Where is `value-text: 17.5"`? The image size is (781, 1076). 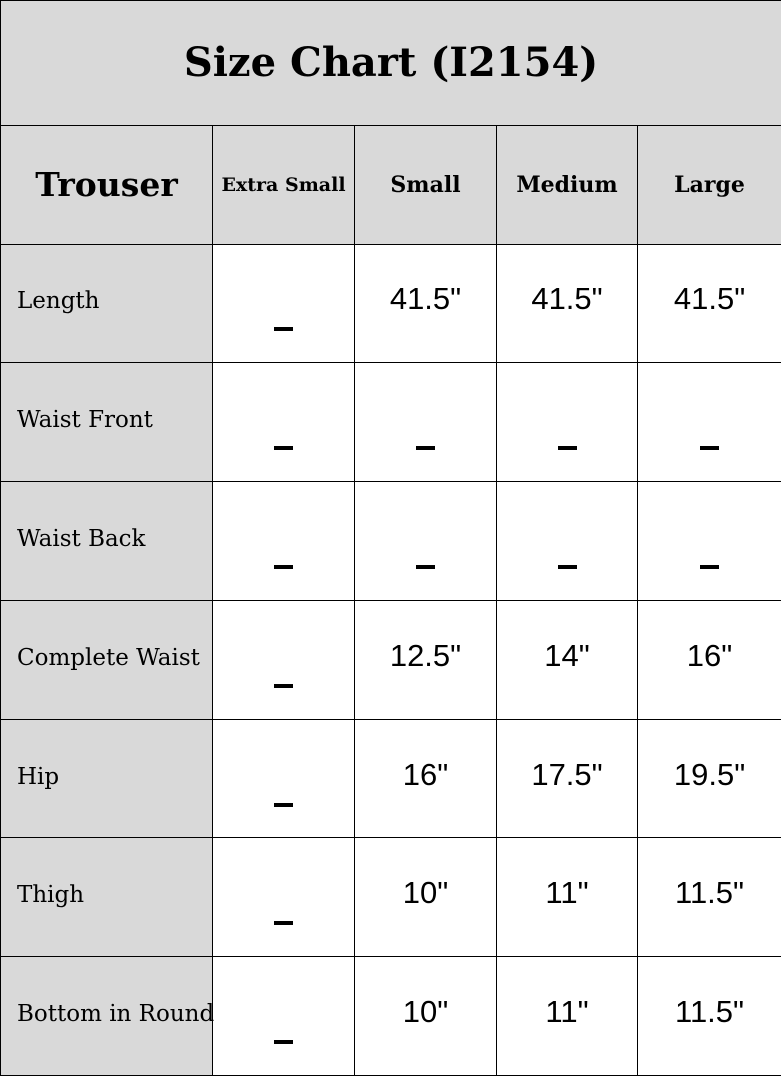 value-text: 17.5" is located at coordinates (567, 774).